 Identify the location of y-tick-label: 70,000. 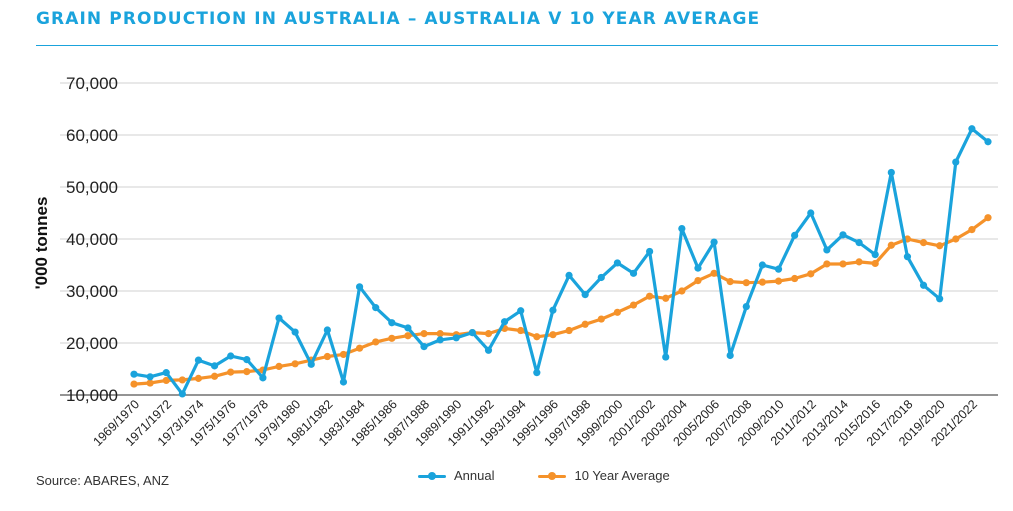
(92, 83).